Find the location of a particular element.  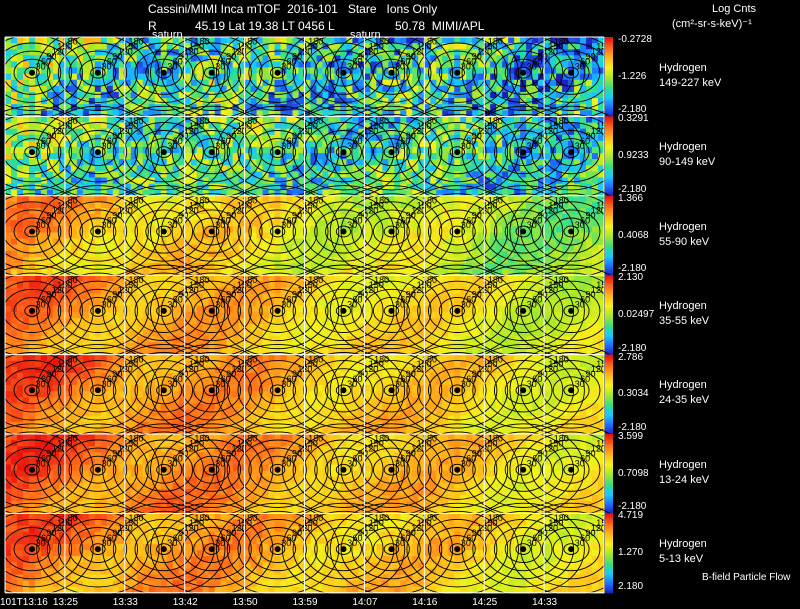

colorbar-tick: 3.599 is located at coordinates (631, 436).